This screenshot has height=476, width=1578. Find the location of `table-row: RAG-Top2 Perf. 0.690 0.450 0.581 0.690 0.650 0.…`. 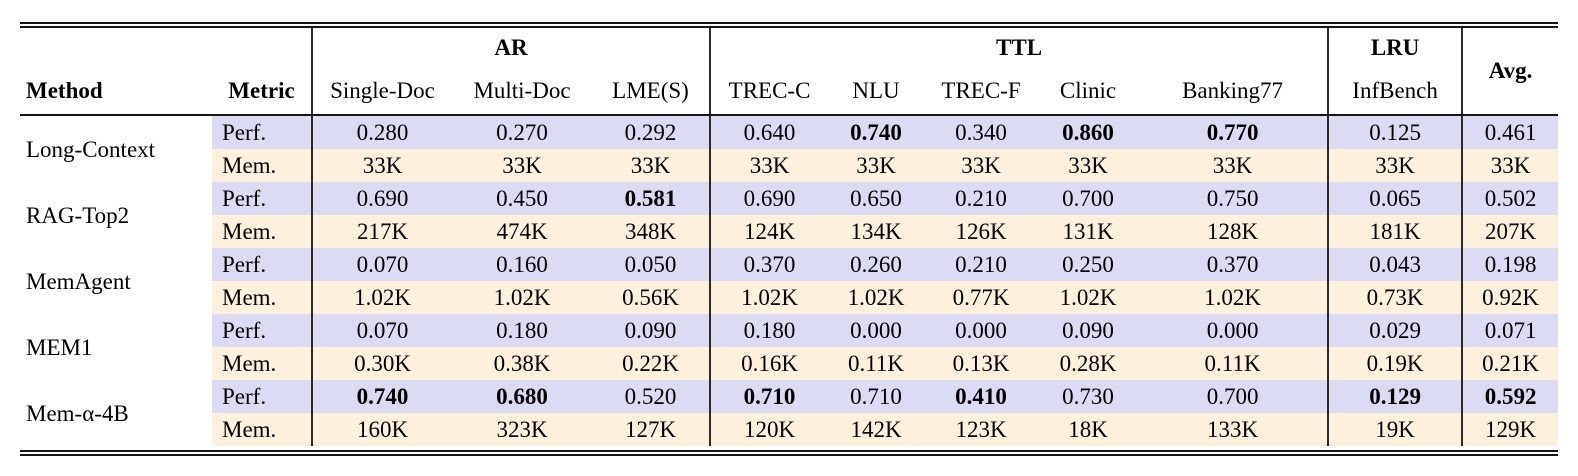

table-row: RAG-Top2 Perf. 0.690 0.450 0.581 0.690 0.650 0.… is located at coordinates (789, 215).